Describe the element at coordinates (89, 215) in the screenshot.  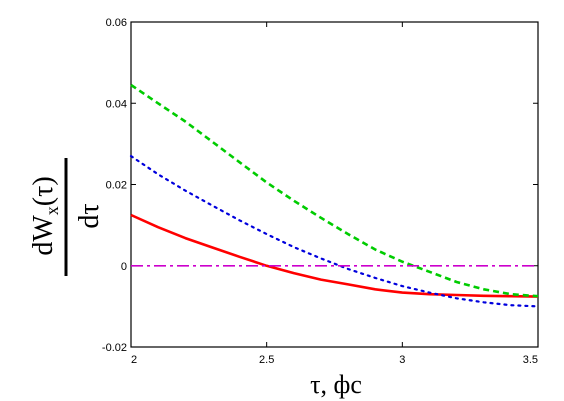
I see `y-label-denominator: dτ` at that location.